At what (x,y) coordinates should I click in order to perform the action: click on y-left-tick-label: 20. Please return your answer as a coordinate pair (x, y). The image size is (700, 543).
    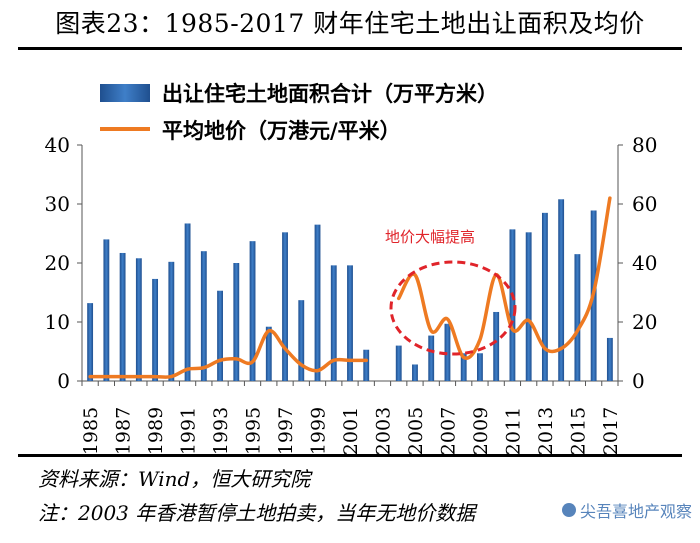
    Looking at the image, I should click on (57, 263).